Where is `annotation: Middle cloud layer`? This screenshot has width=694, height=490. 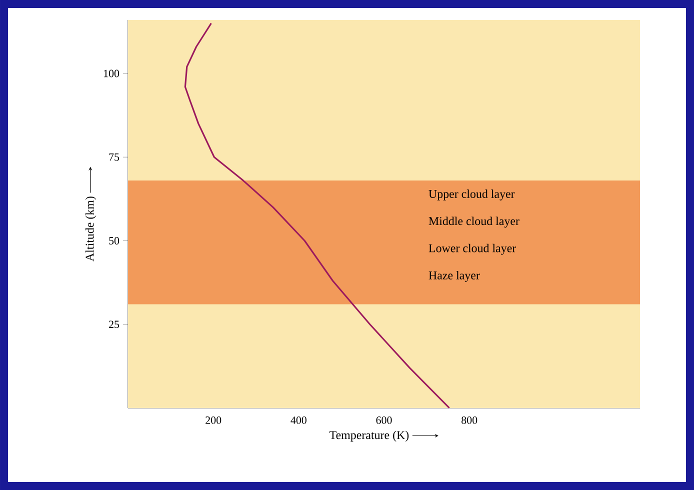
annotation: Middle cloud layer is located at coordinates (474, 222).